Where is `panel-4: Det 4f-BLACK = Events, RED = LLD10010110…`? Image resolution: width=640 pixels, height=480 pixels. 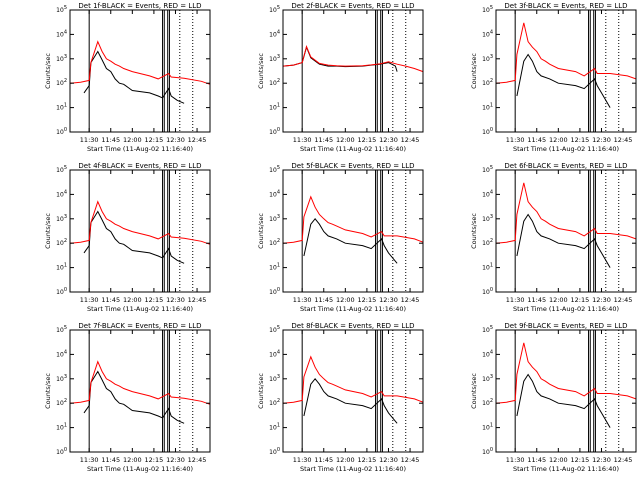 panel-4: Det 4f-BLACK = Events, RED = LLD10010110… is located at coordinates (127, 237).